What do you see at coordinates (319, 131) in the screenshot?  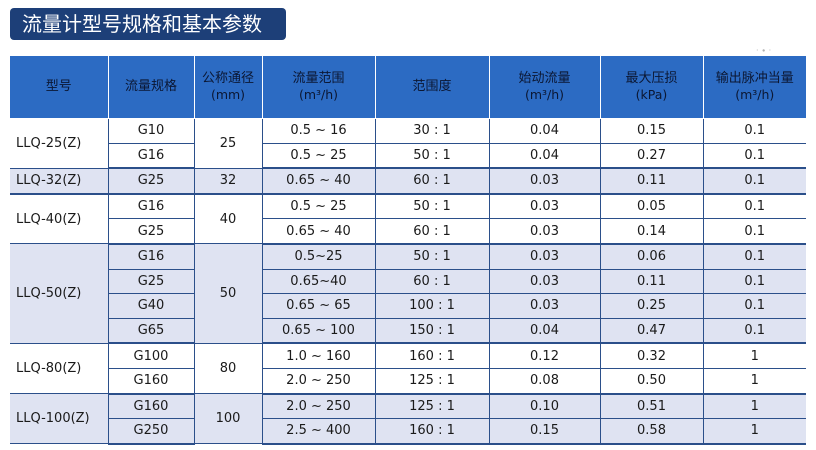 I see `range-cell: 0.5 ~ 16` at bounding box center [319, 131].